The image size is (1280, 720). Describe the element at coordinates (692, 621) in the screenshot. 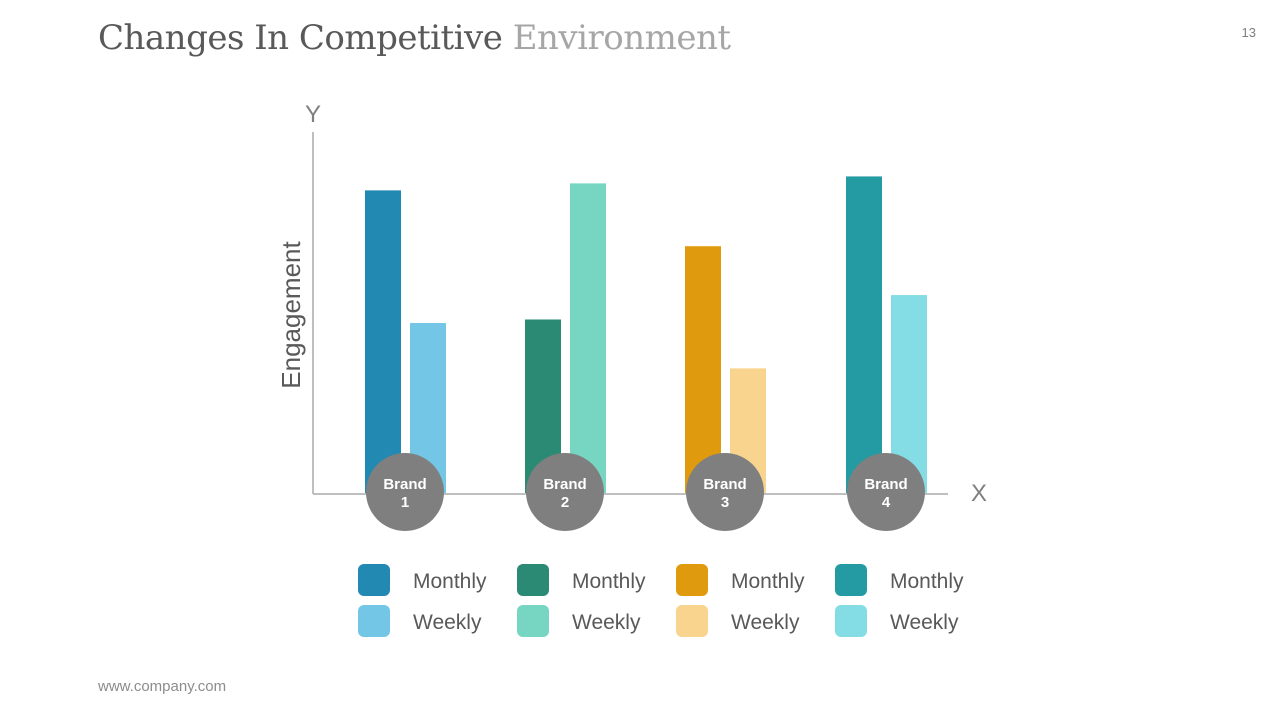

I see `legend-swatch-brand3-weekly` at that location.